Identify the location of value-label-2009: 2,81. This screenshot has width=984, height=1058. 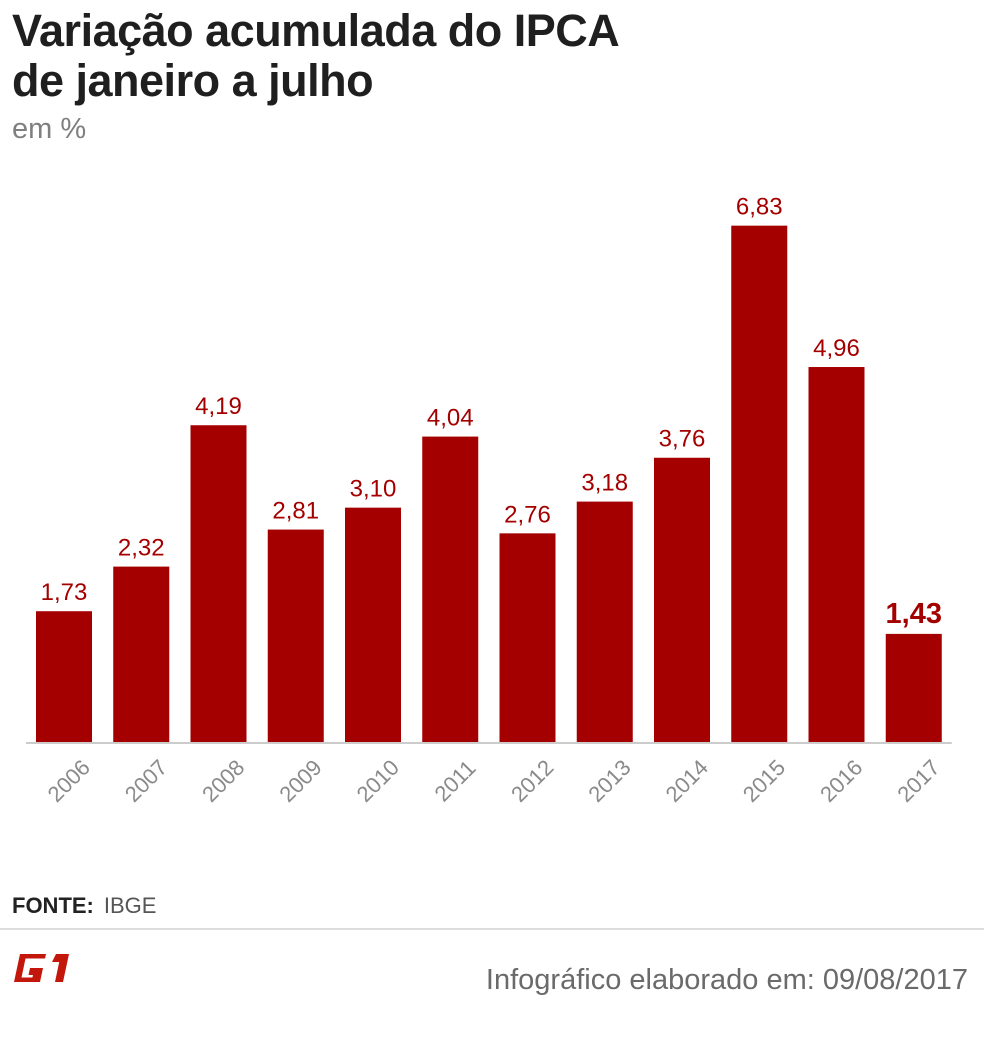
(295, 511).